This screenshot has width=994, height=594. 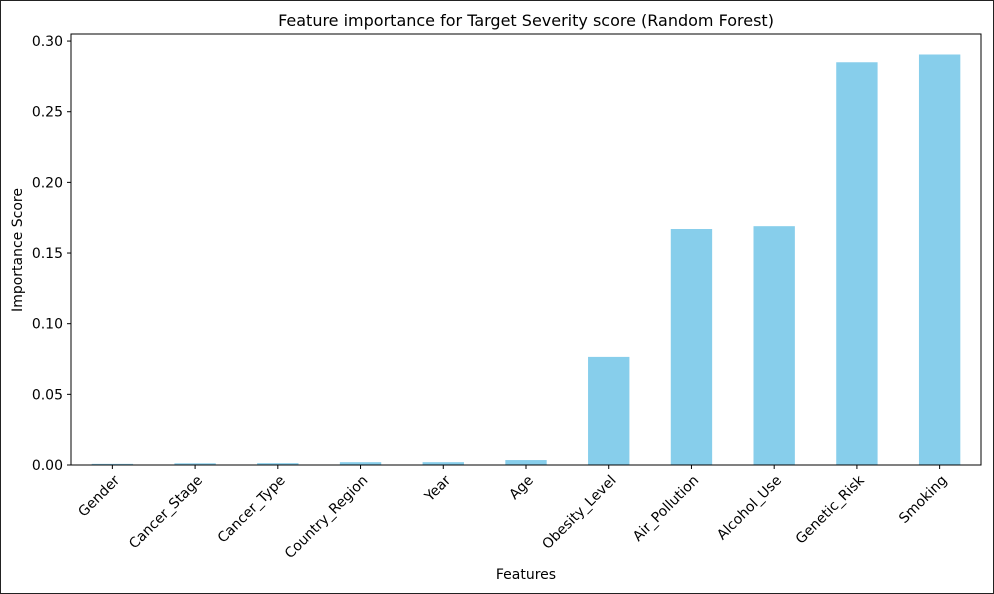 What do you see at coordinates (774, 345) in the screenshot?
I see `bar-alcohol-use` at bounding box center [774, 345].